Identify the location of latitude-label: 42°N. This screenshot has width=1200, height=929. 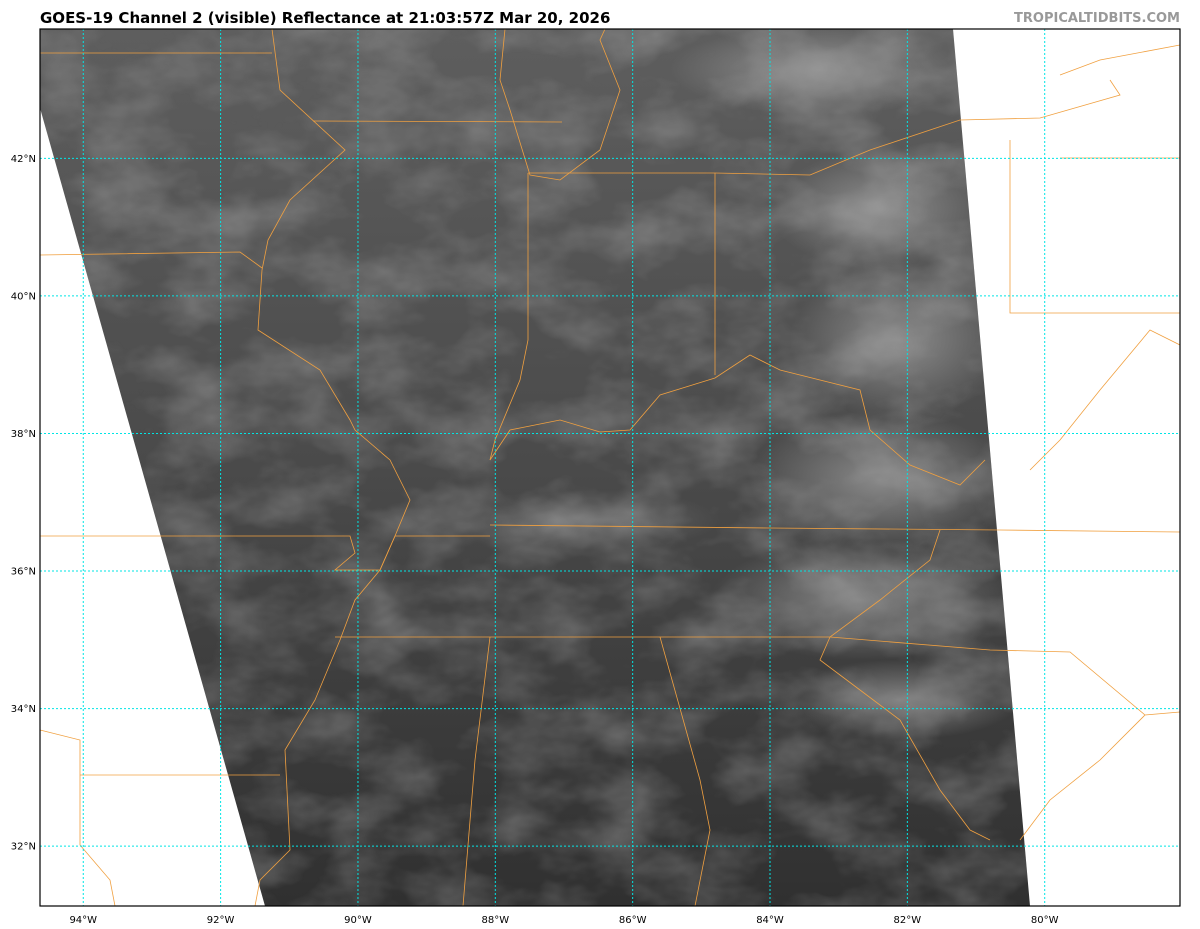
(23, 159).